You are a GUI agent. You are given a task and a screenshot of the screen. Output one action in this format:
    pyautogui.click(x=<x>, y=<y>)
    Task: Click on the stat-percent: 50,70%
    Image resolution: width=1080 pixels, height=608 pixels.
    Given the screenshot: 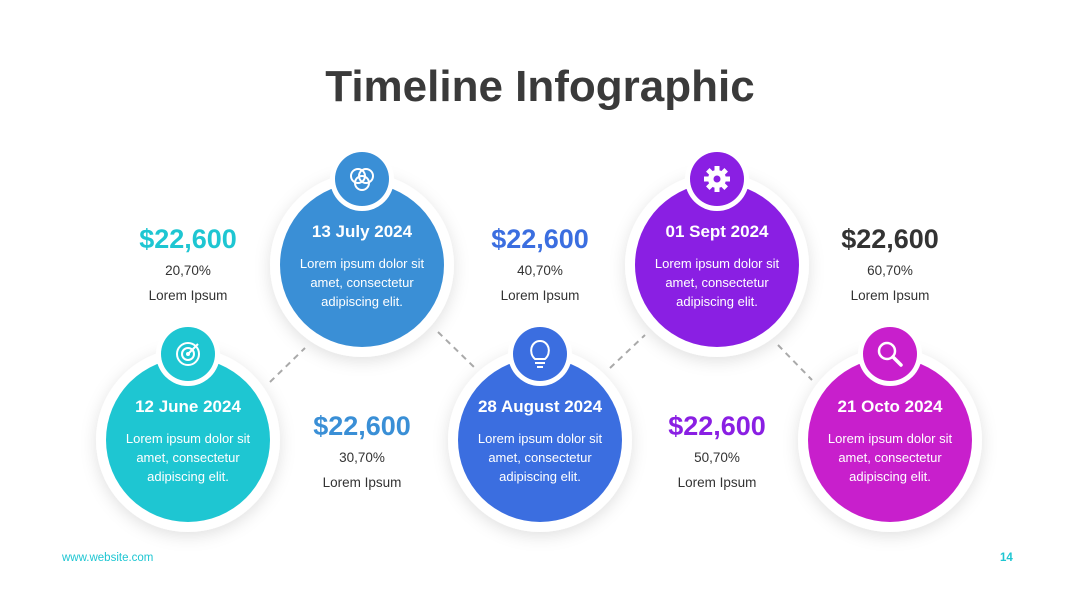 What is the action you would take?
    pyautogui.click(x=717, y=457)
    